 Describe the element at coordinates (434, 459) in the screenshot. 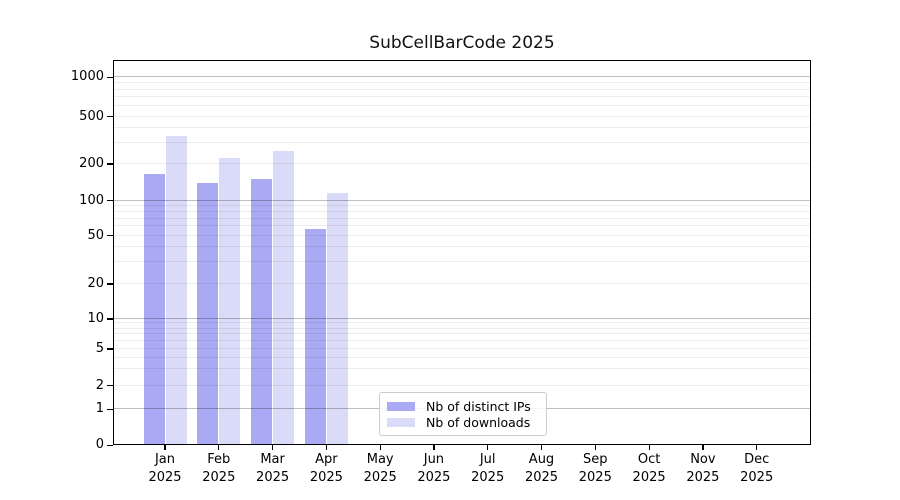

I see `x-label-line: Jun` at that location.